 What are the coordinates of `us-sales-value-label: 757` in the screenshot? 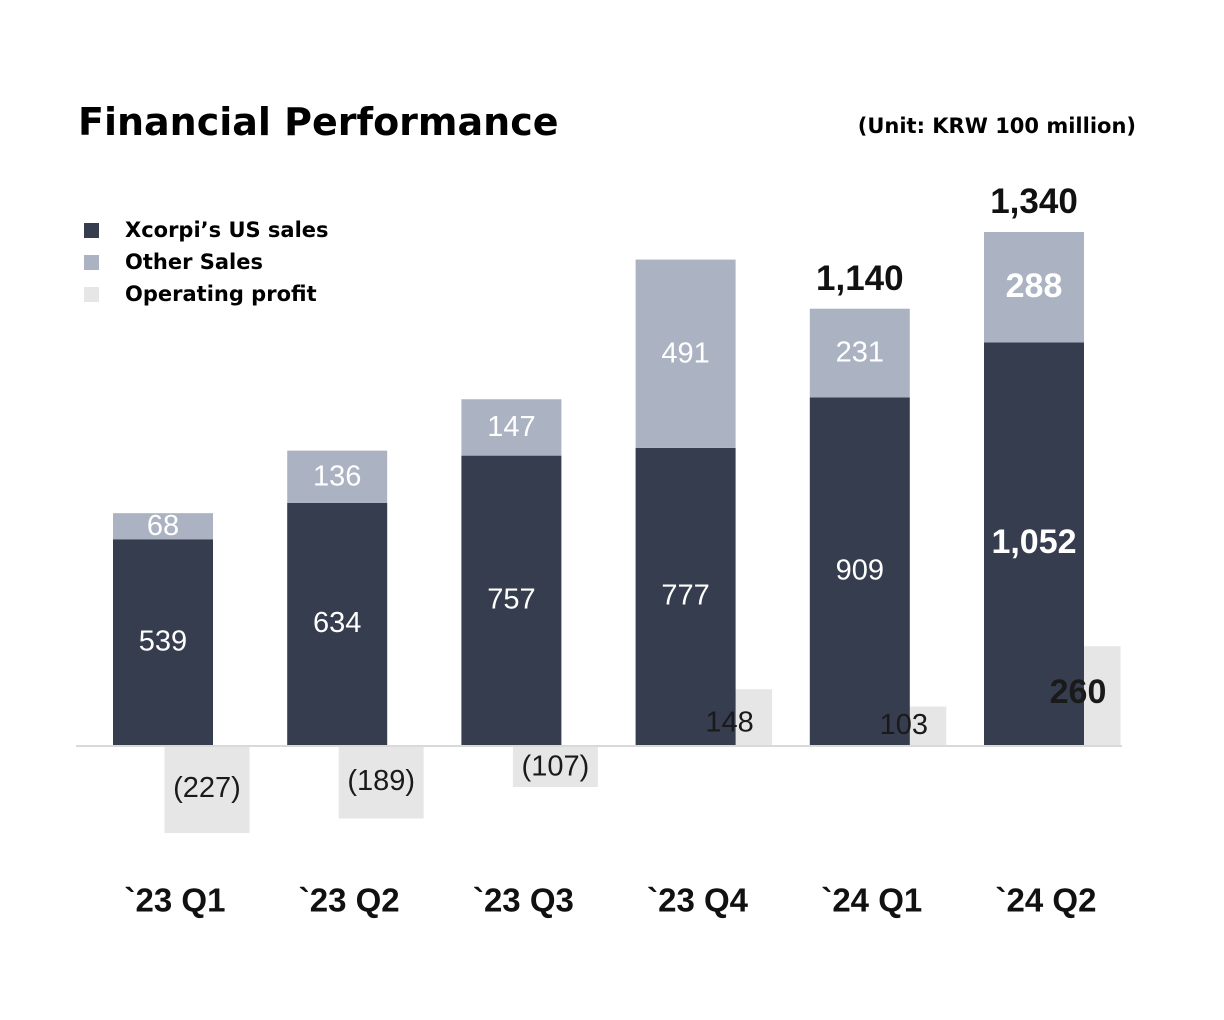 It's located at (511, 599).